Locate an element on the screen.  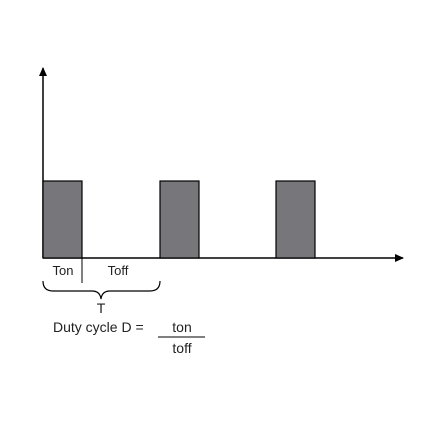
pulse-group is located at coordinates (179, 219).